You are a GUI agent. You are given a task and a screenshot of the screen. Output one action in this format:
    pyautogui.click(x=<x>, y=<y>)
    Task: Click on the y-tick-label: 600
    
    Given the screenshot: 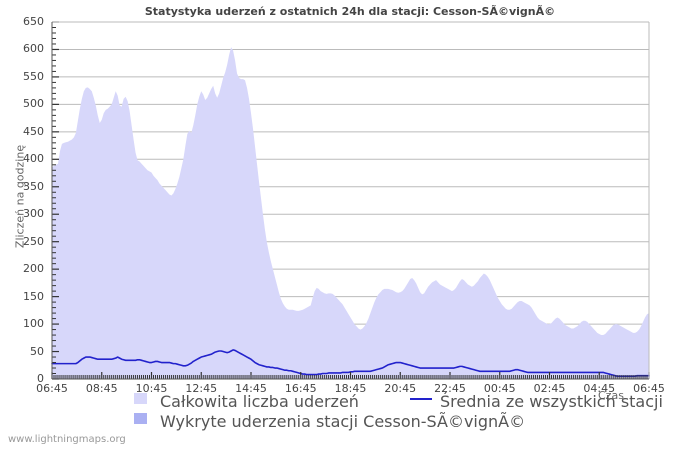 What is the action you would take?
    pyautogui.click(x=33, y=49)
    